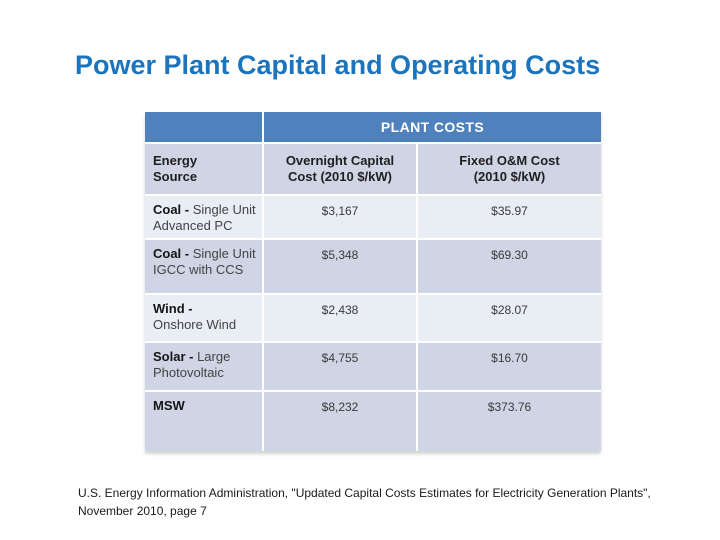  Describe the element at coordinates (340, 266) in the screenshot. I see `capital-cost-coal-igcc-ccs: $5,348` at that location.